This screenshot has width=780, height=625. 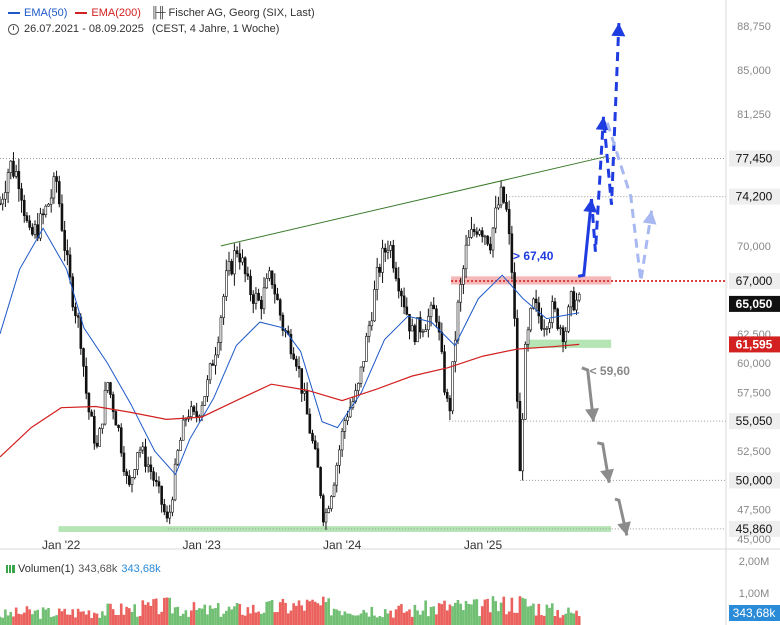 What do you see at coordinates (46, 569) in the screenshot?
I see `volume-label: Volumen(1)` at bounding box center [46, 569].